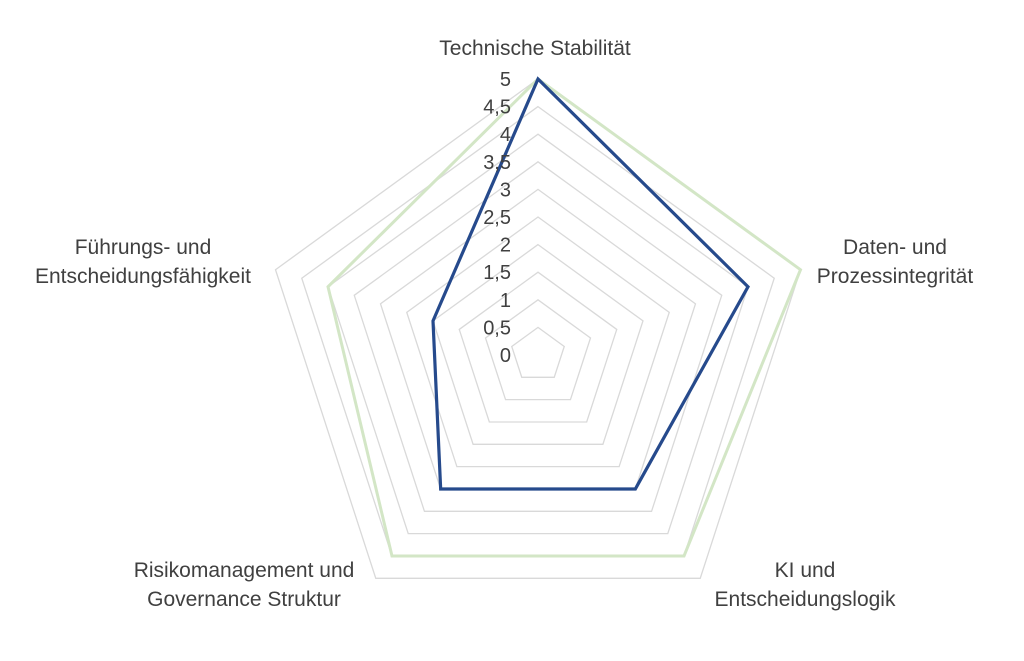  I want to click on tick-label: 1,5, so click(497, 273).